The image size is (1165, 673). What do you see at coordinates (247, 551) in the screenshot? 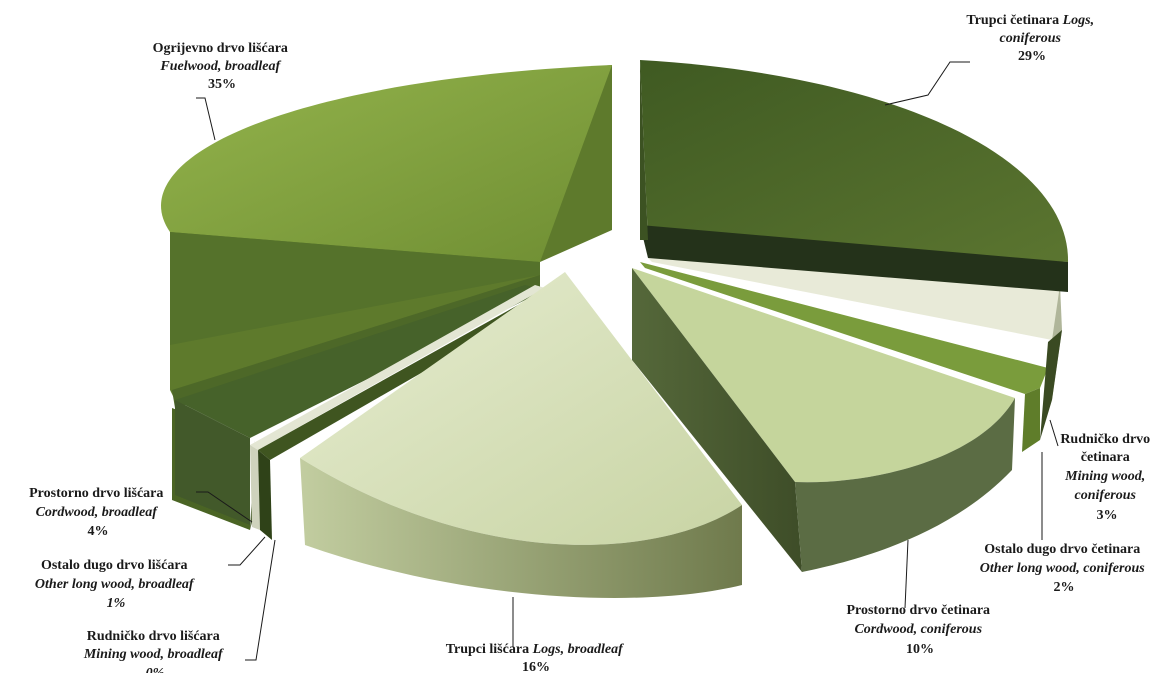
I see `leader-other-long-wood-broadleaf` at bounding box center [247, 551].